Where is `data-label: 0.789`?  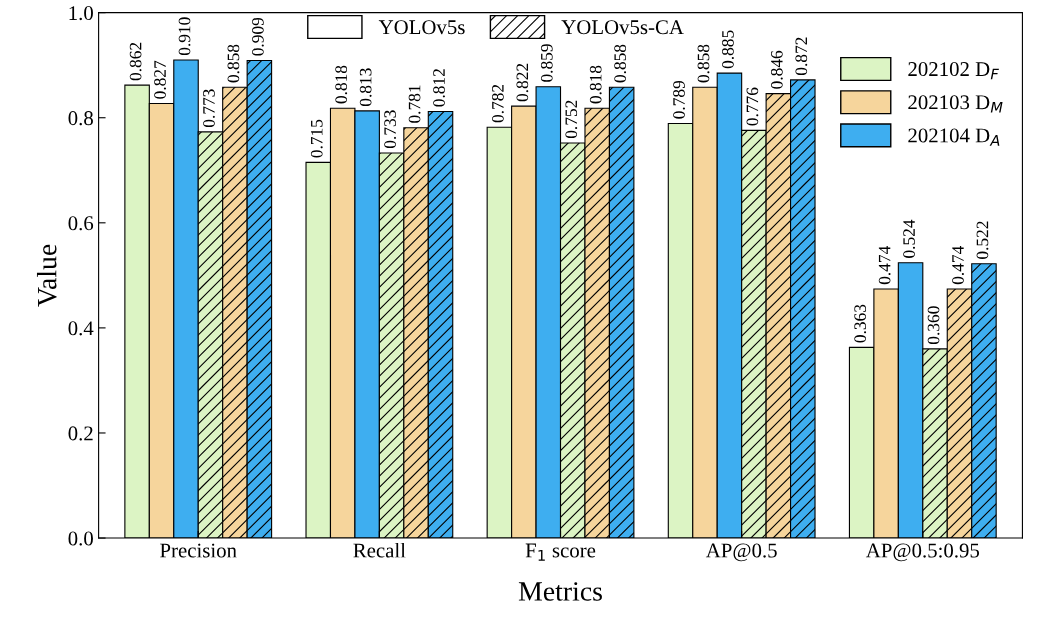
data-label: 0.789 is located at coordinates (679, 99).